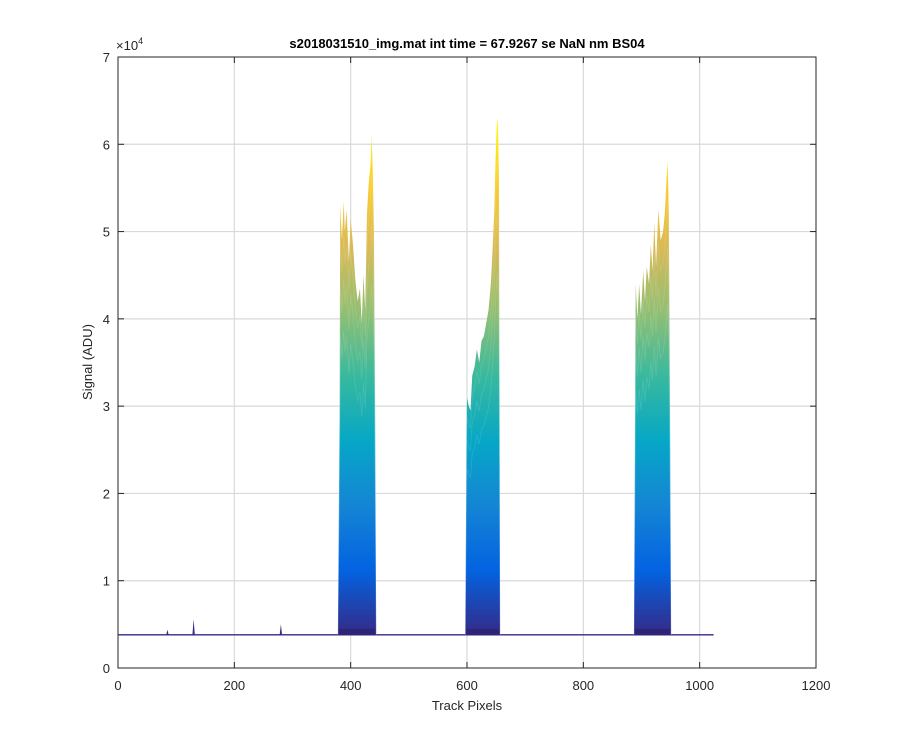  What do you see at coordinates (106, 232) in the screenshot?
I see `y-tick-label: 5` at bounding box center [106, 232].